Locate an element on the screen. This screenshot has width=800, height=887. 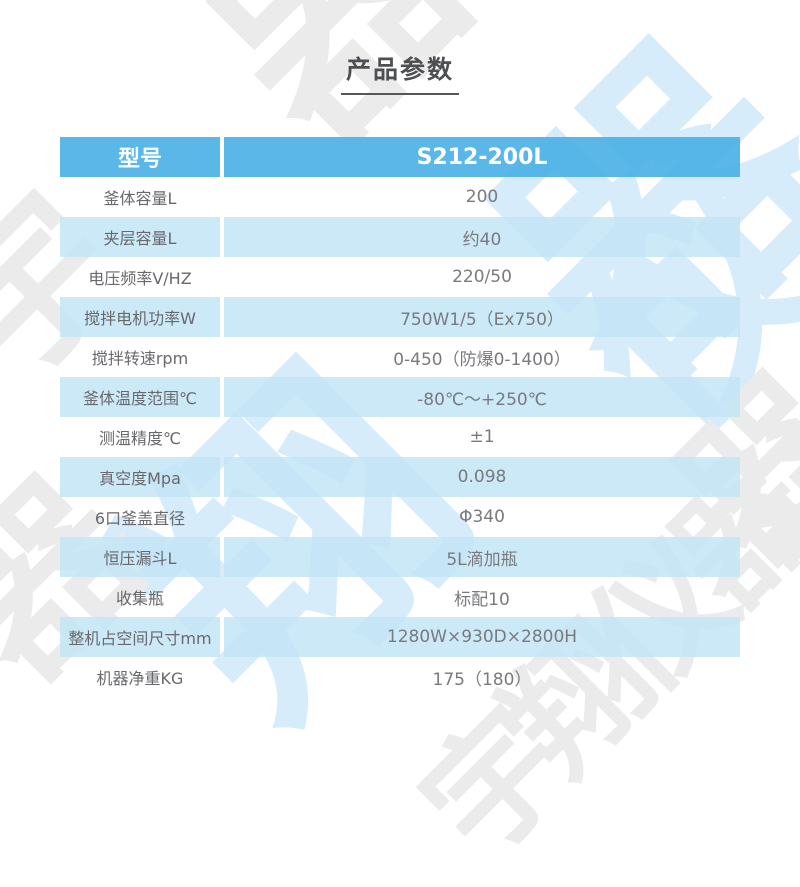
spec-value-cell: Φ340 is located at coordinates (482, 517).